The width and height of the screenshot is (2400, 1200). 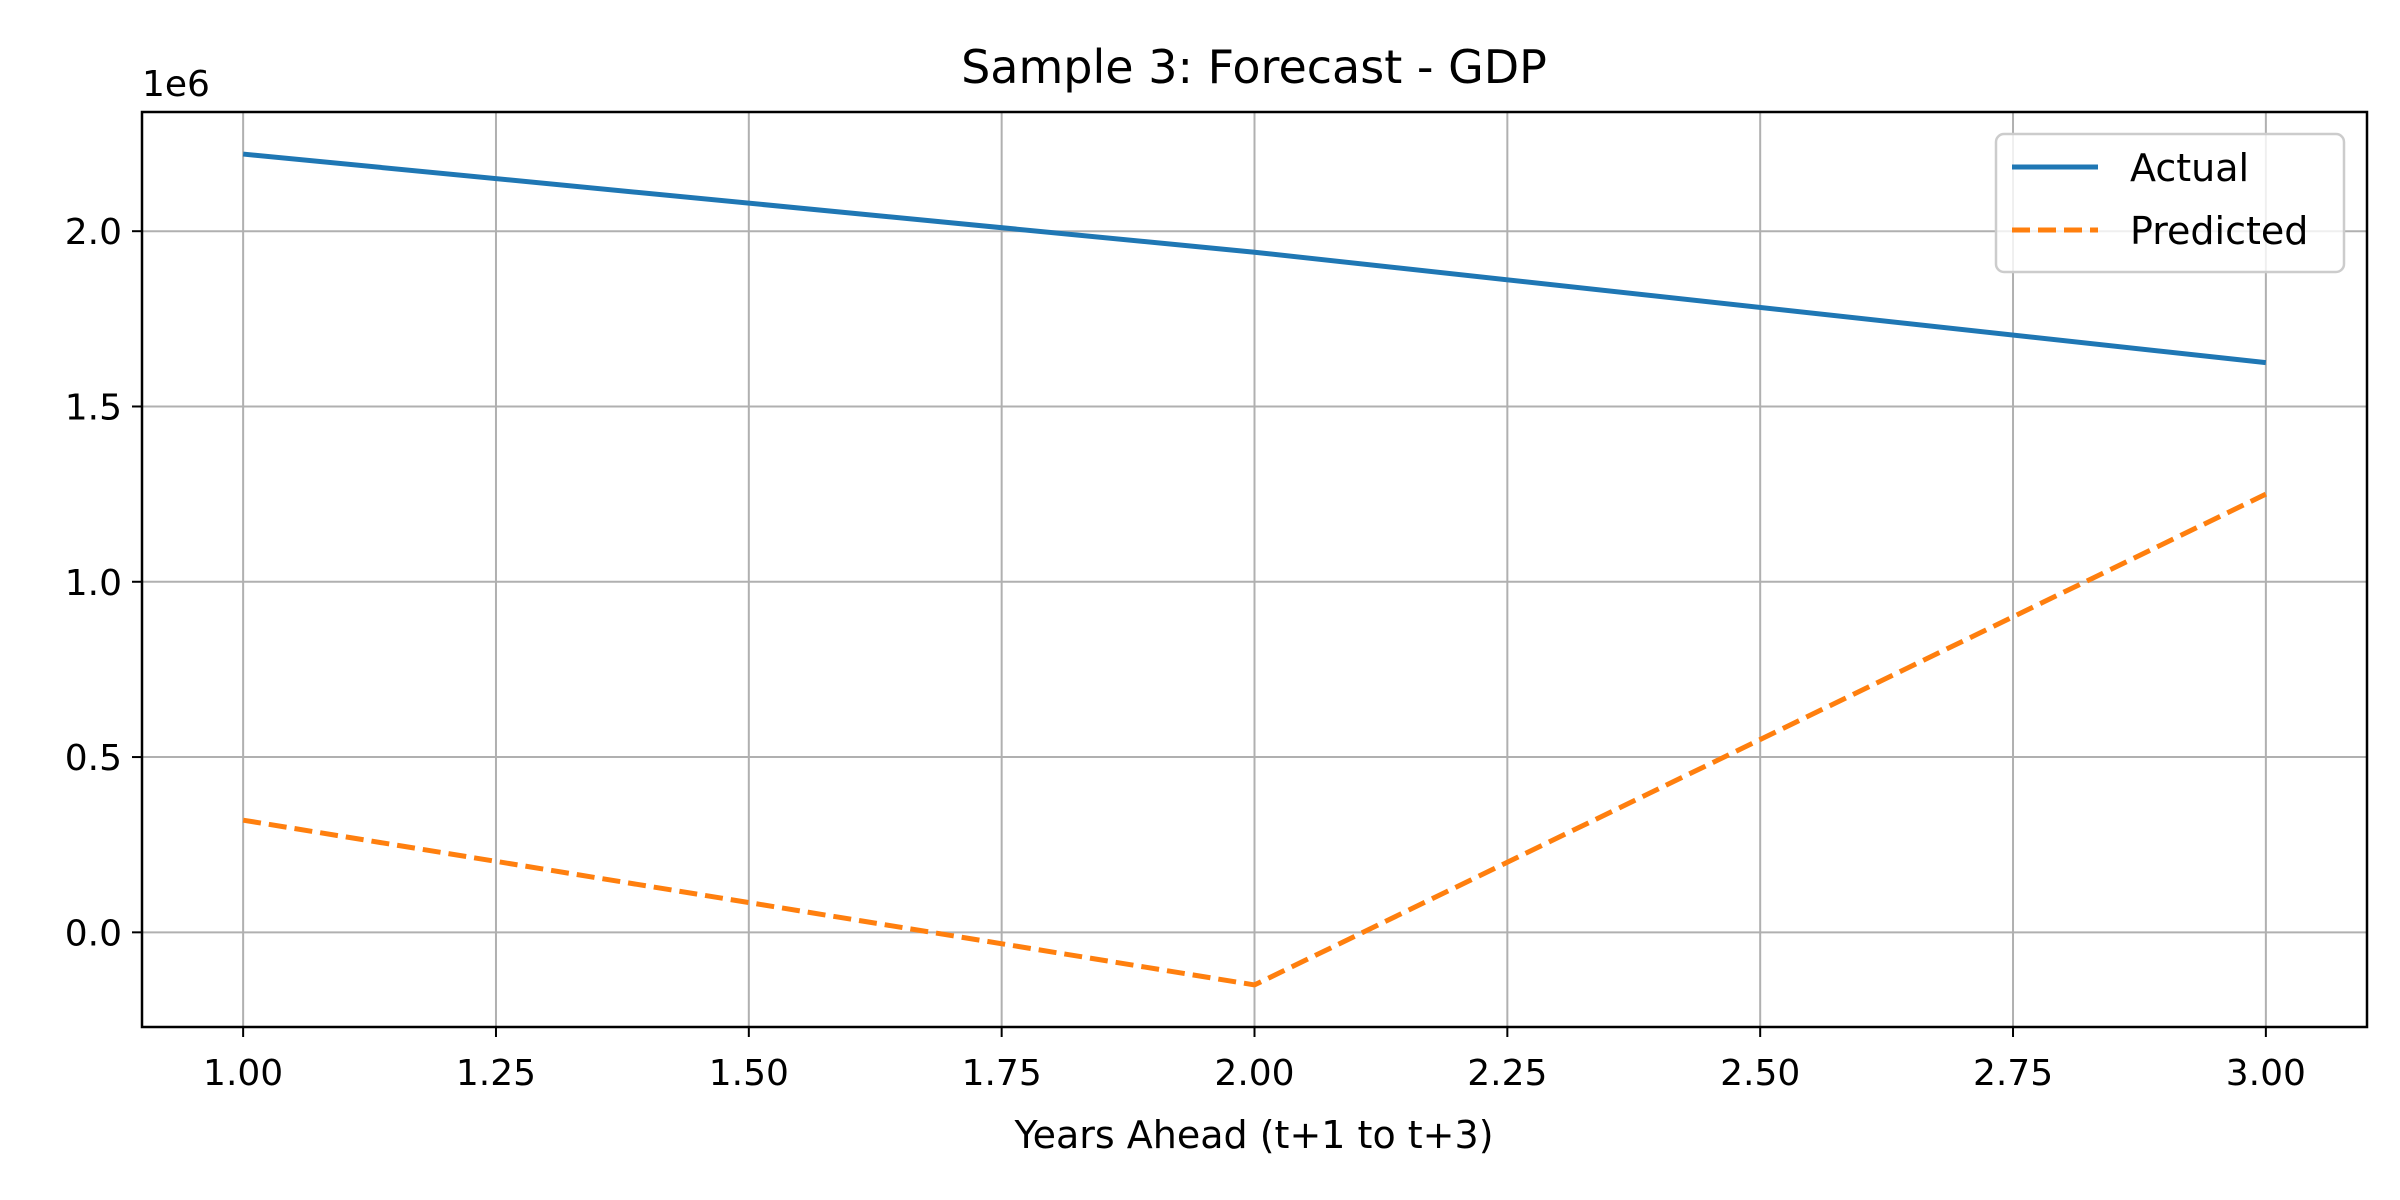 What do you see at coordinates (2013, 1073) in the screenshot?
I see `x-tick-label: 2.75` at bounding box center [2013, 1073].